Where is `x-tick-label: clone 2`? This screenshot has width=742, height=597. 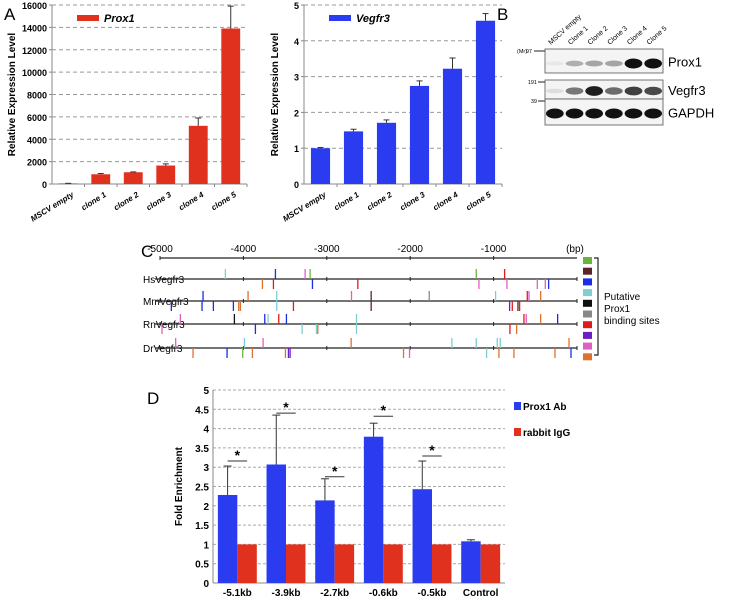
x-tick-label: clone 2 is located at coordinates (126, 201).